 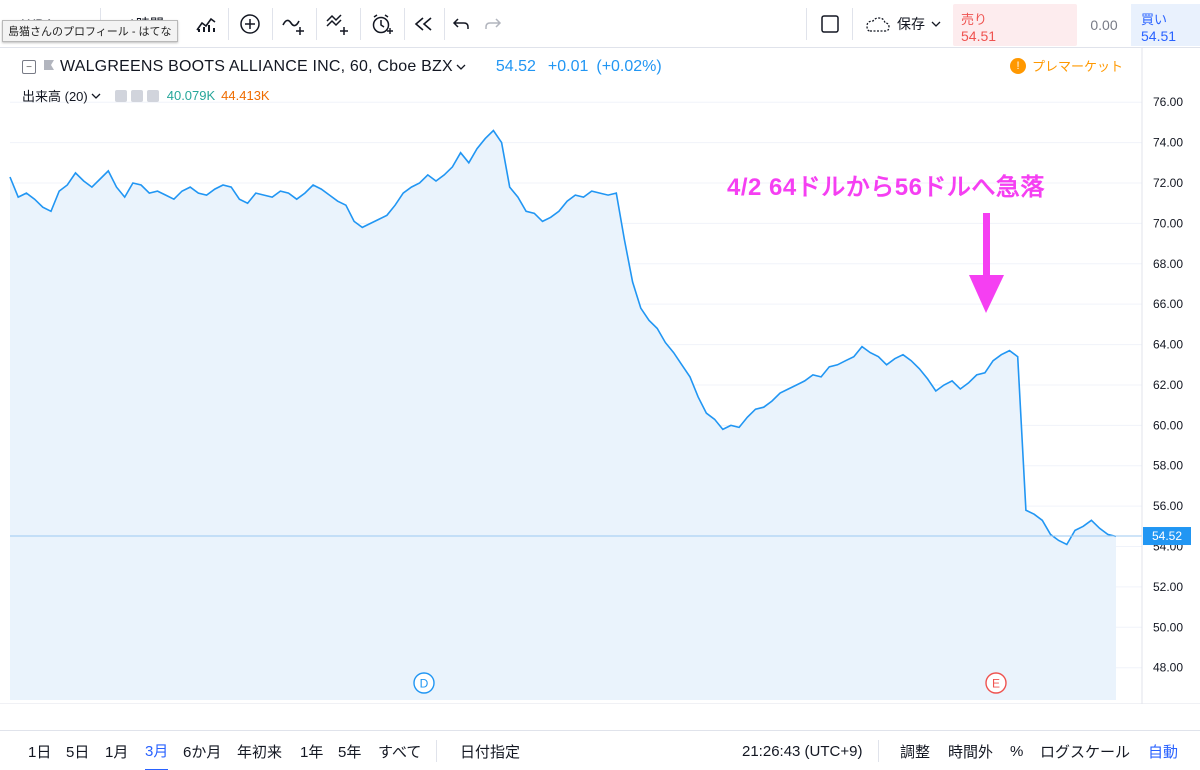 What do you see at coordinates (157, 750) in the screenshot?
I see `range-3m: 3月` at bounding box center [157, 750].